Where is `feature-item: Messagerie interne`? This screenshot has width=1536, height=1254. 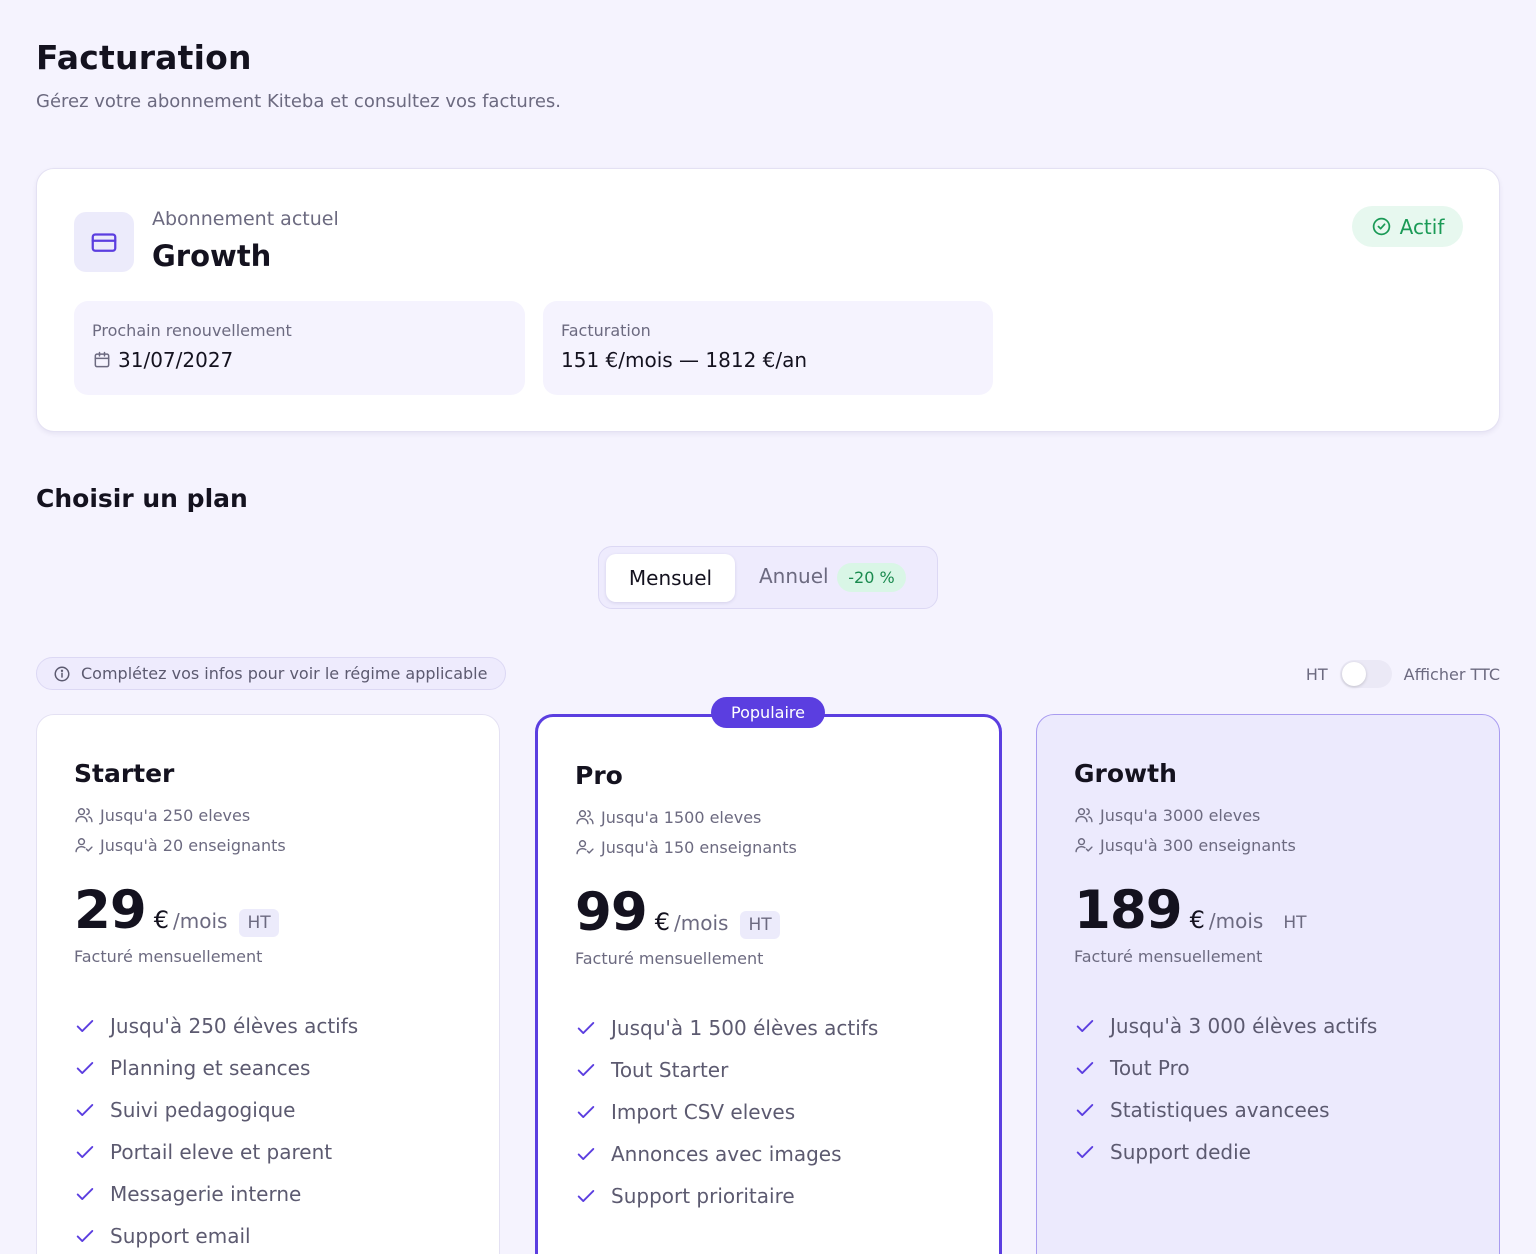 feature-item: Messagerie interne is located at coordinates (216, 1194).